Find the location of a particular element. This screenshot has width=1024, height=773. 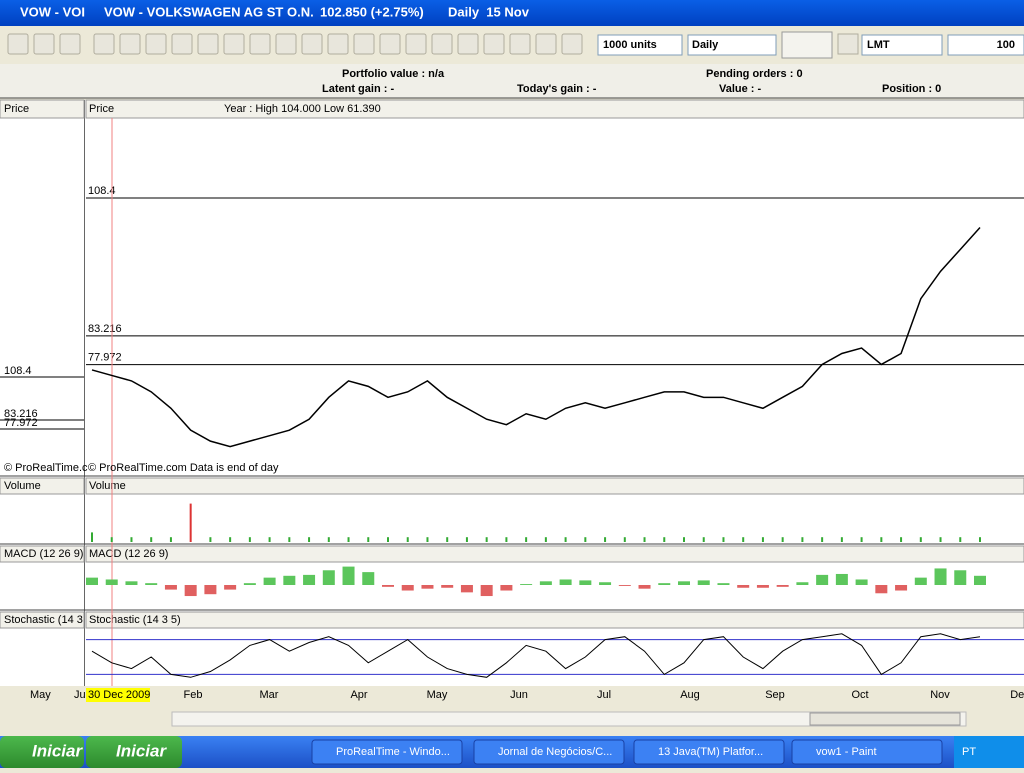

scrollbar is located at coordinates (569, 719).